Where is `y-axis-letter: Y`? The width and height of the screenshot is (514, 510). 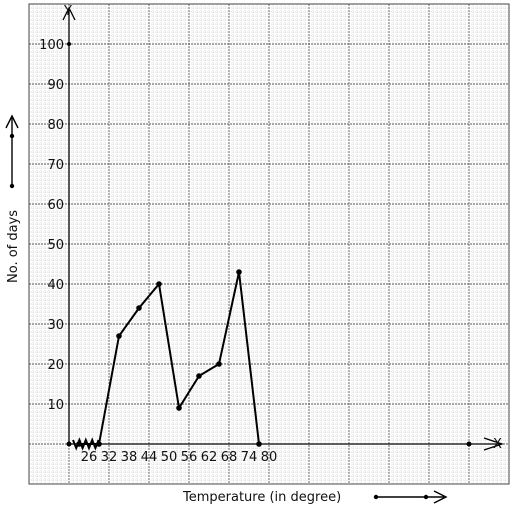 y-axis-letter: Y is located at coordinates (67, 11).